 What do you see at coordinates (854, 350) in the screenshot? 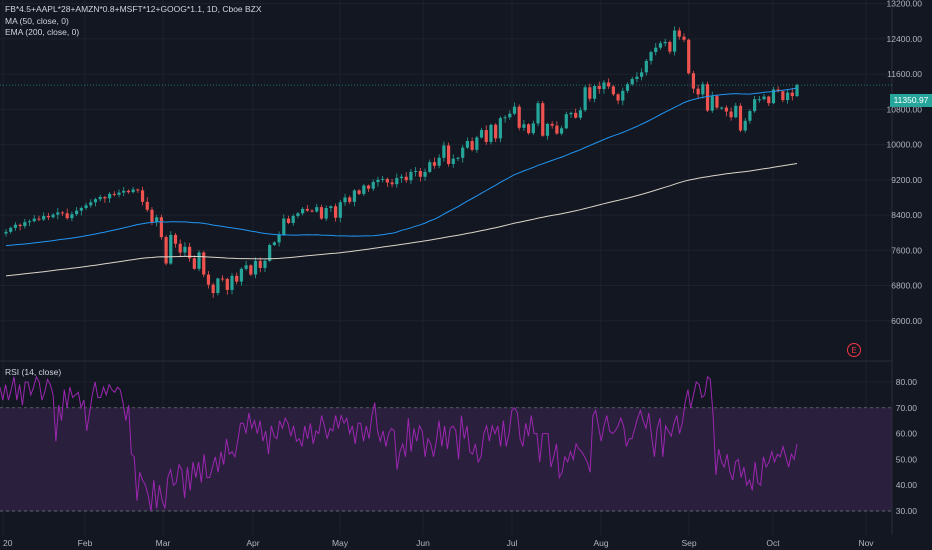
I see `earnings-marker: E` at bounding box center [854, 350].